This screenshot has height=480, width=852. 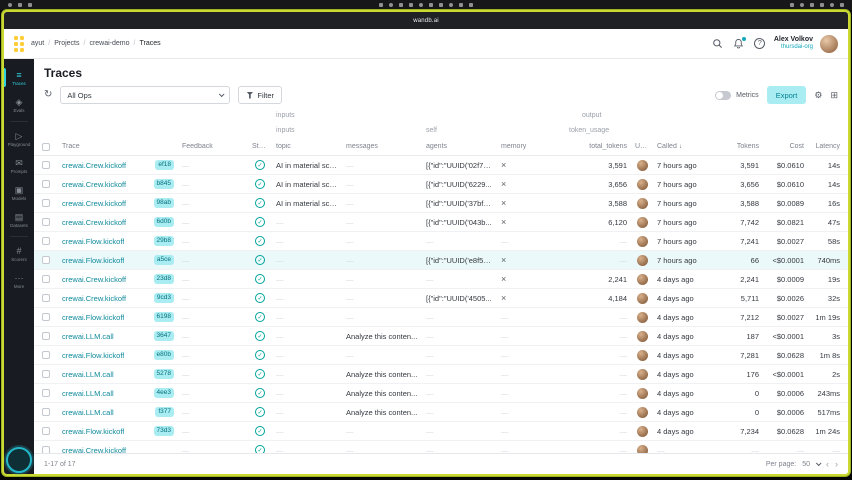 I want to click on columns-grid-icon: ⊞, so click(x=834, y=94).